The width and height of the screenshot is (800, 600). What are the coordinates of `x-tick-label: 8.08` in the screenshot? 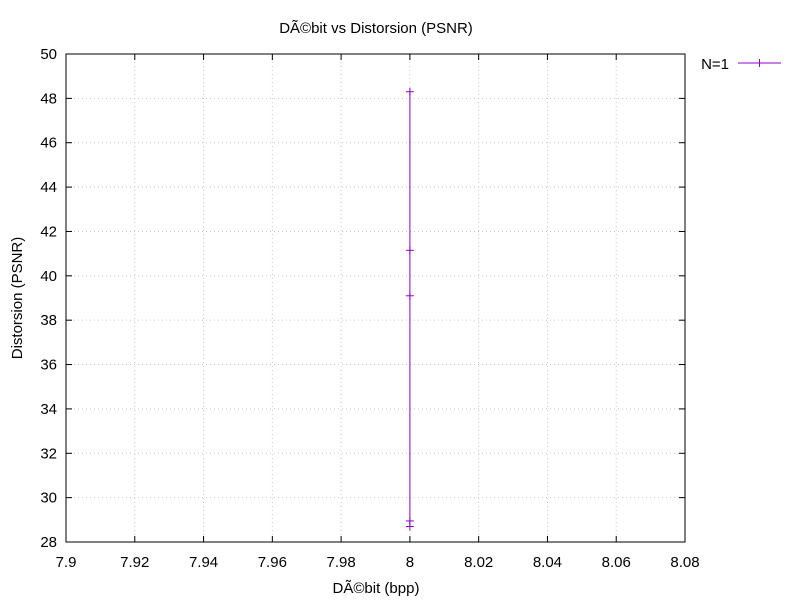 It's located at (684, 562).